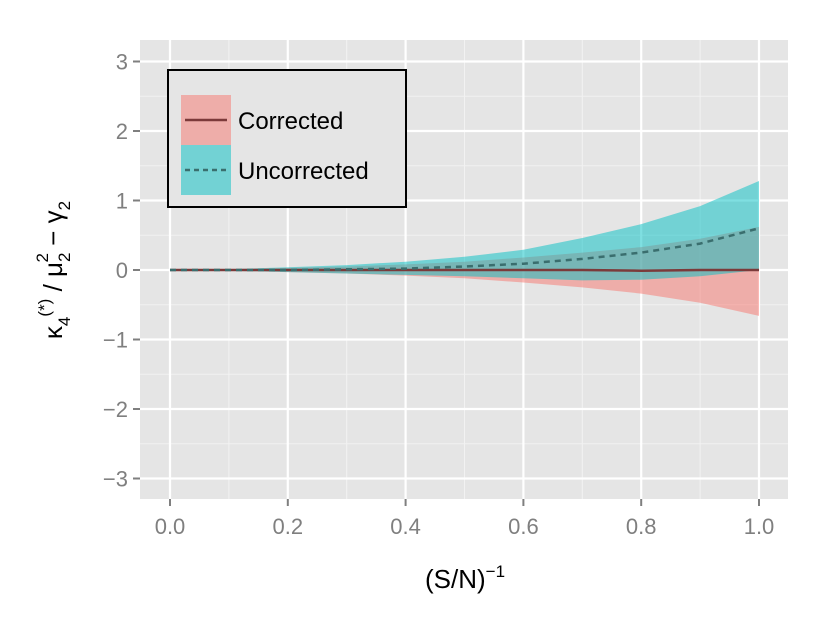 The height and width of the screenshot is (623, 830). What do you see at coordinates (122, 270) in the screenshot?
I see `y-tick-label: 0` at bounding box center [122, 270].